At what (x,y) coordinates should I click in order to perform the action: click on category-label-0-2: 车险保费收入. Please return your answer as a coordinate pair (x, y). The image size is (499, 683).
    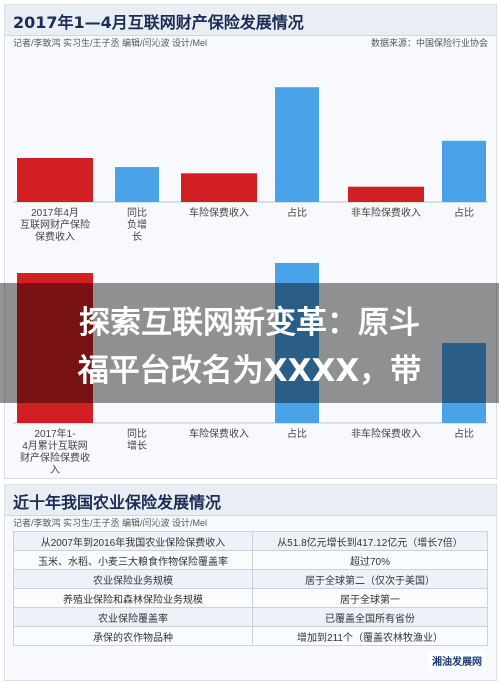
    Looking at the image, I should click on (219, 212).